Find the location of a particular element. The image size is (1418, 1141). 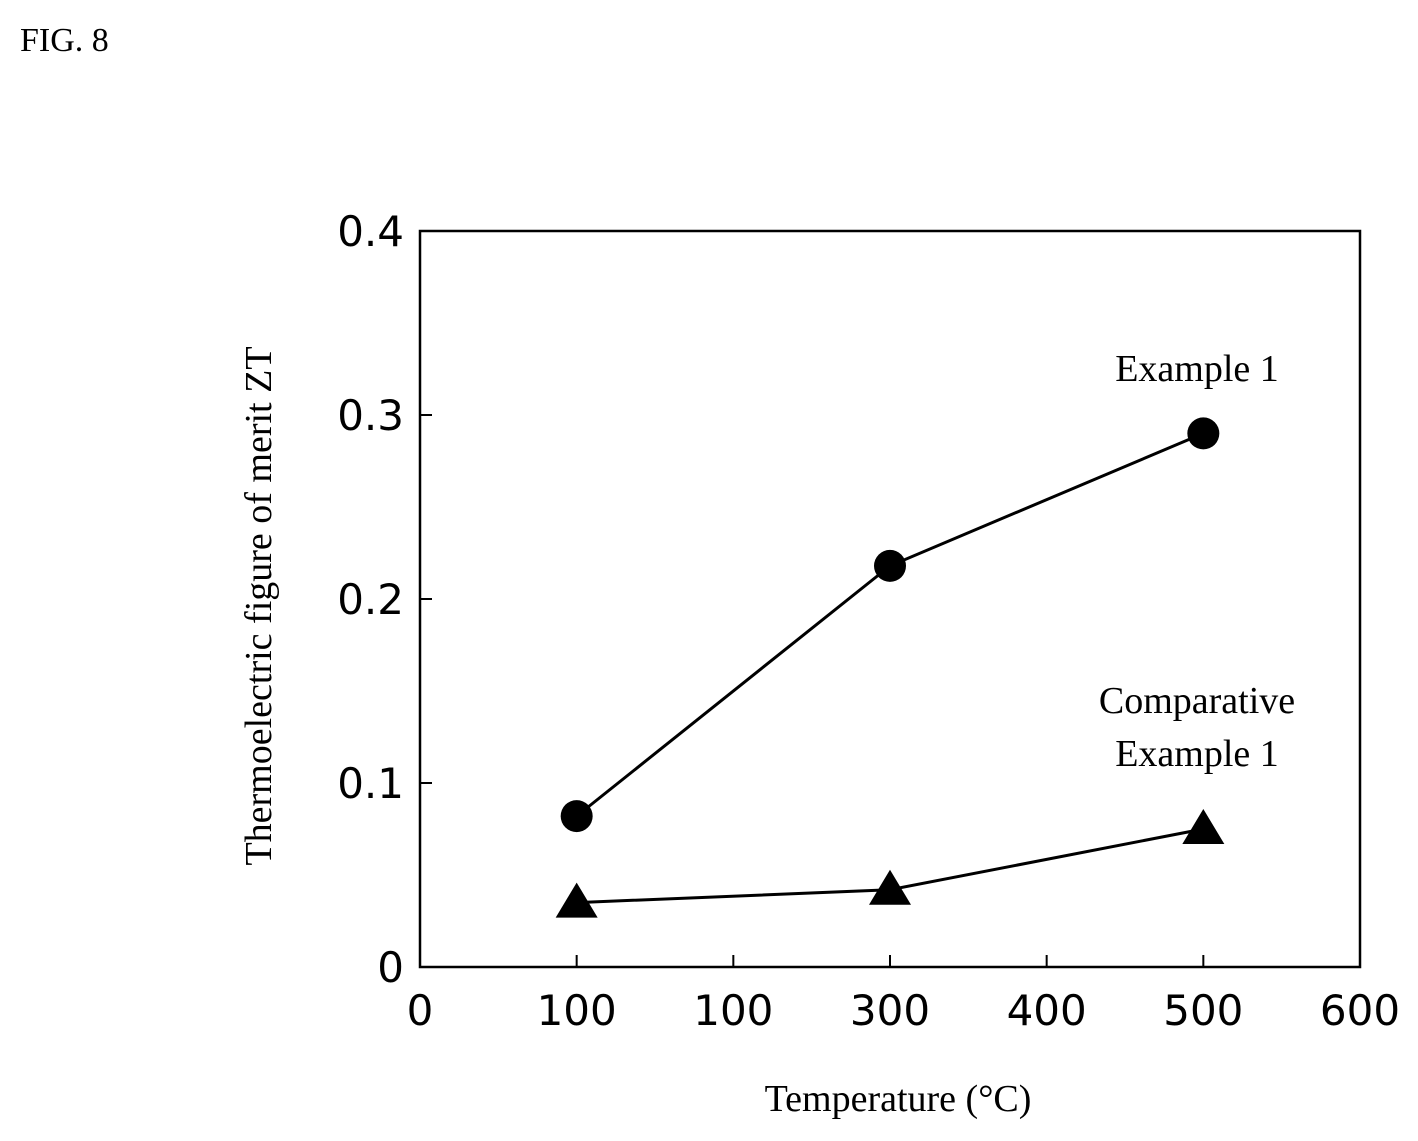

x-tick-label: 300 is located at coordinates (890, 1010).